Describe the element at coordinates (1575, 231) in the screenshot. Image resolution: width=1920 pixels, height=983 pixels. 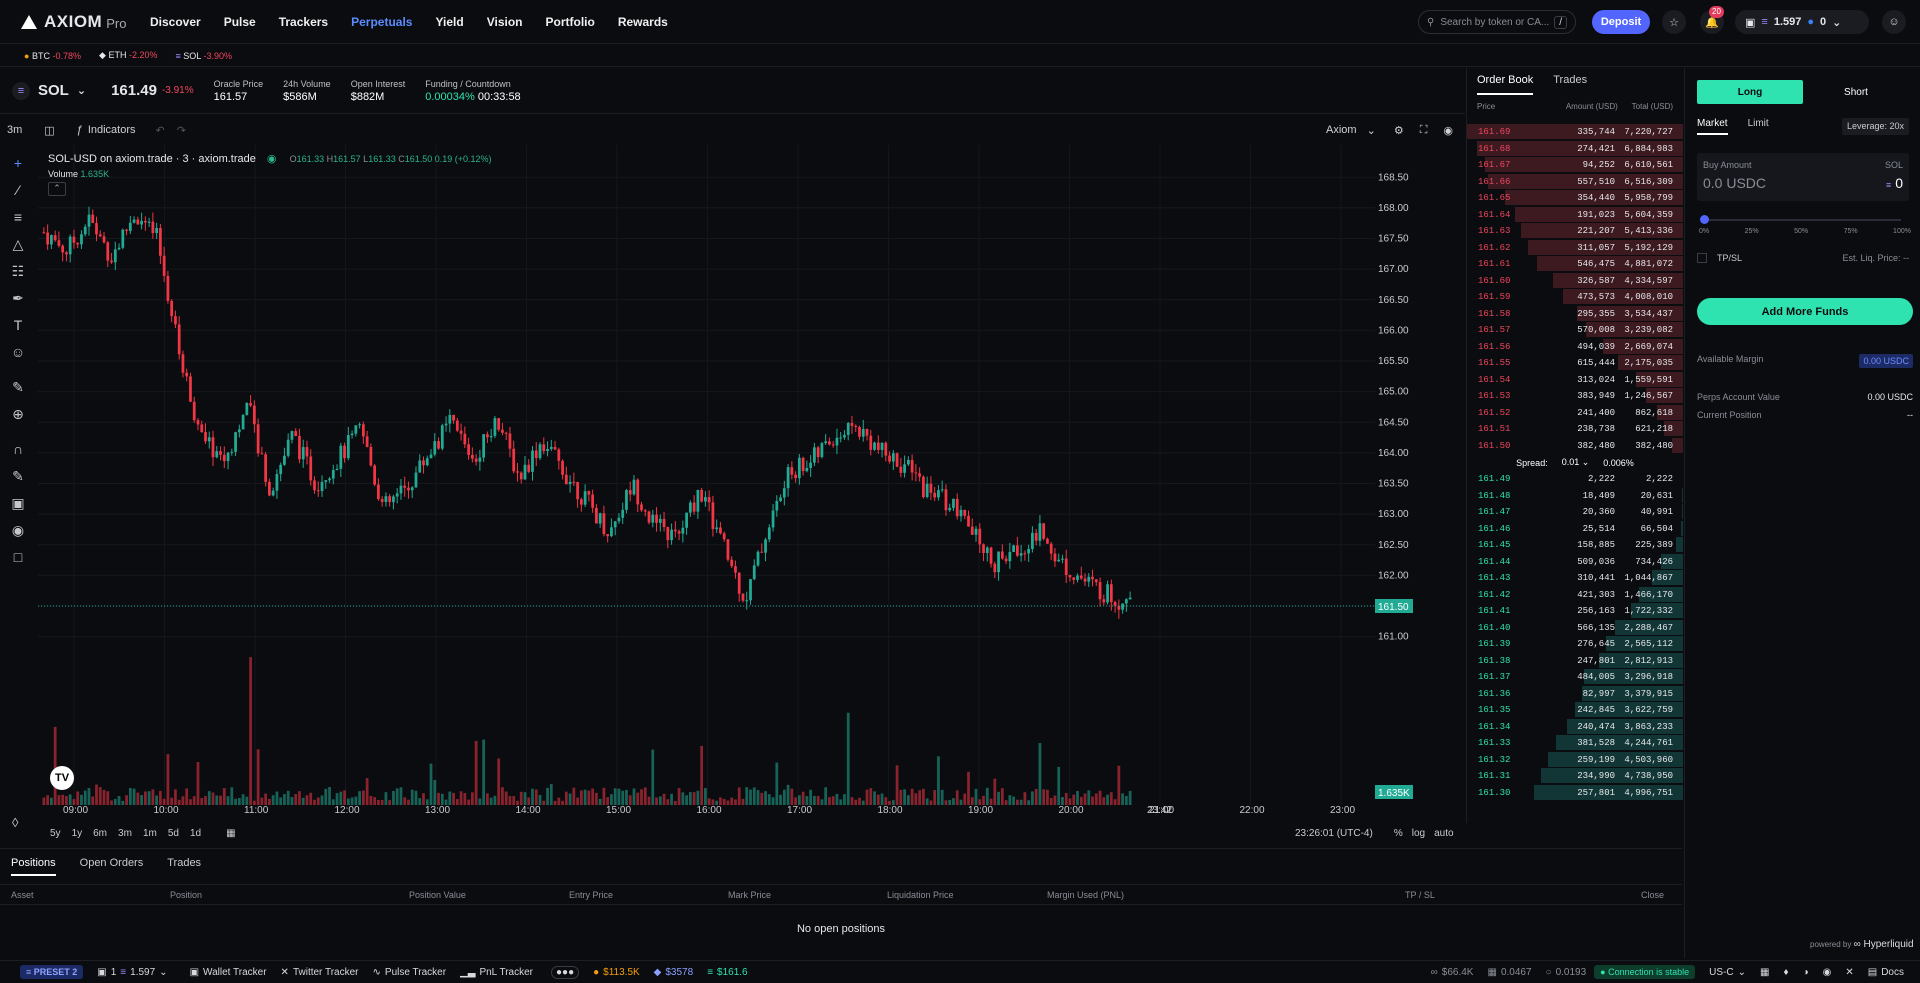
I see `ask-row: 161.63 221,207 5,413,336` at that location.